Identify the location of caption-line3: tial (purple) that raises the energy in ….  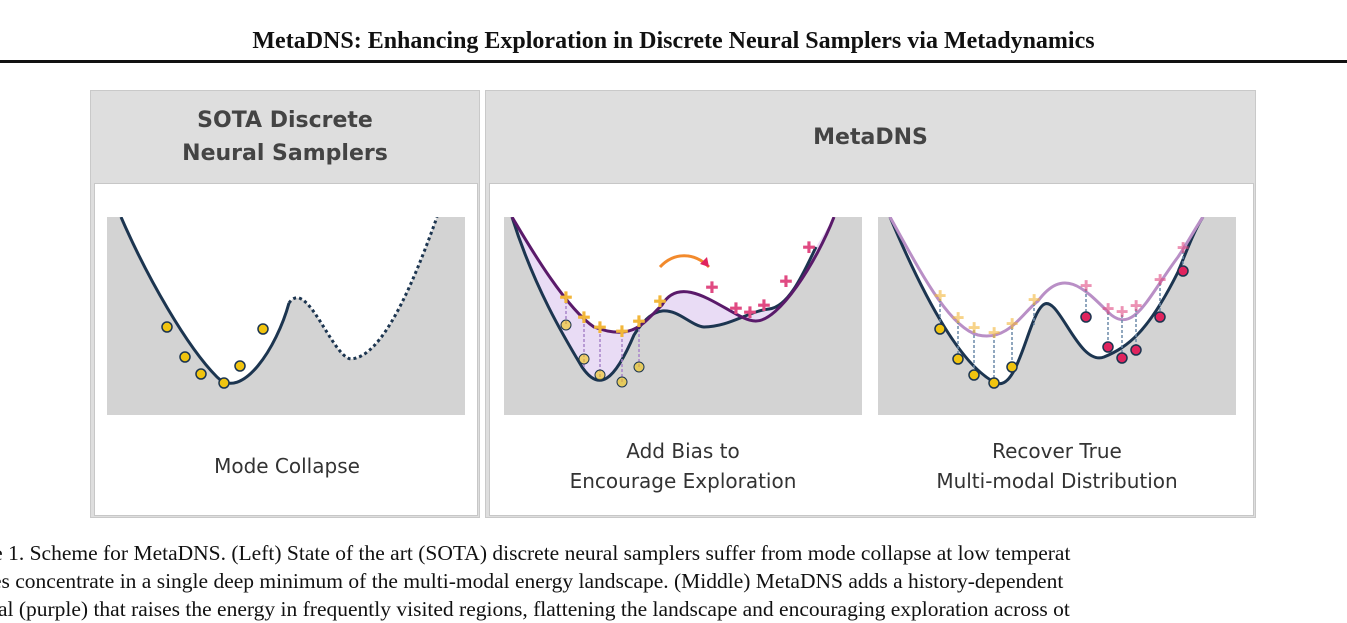
(535, 609).